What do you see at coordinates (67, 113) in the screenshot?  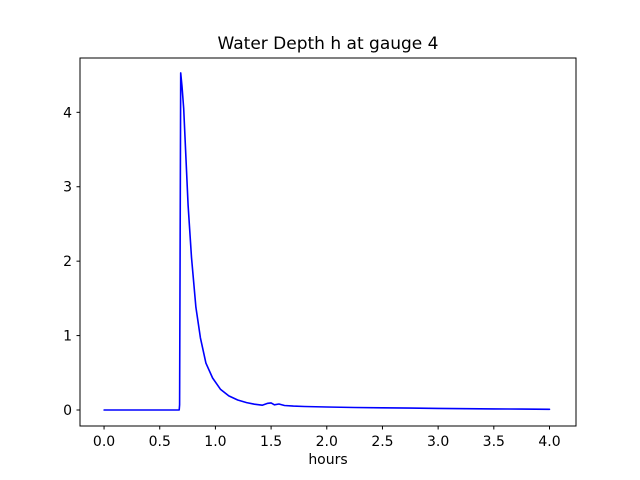 I see `y-tick-label: 4` at bounding box center [67, 113].